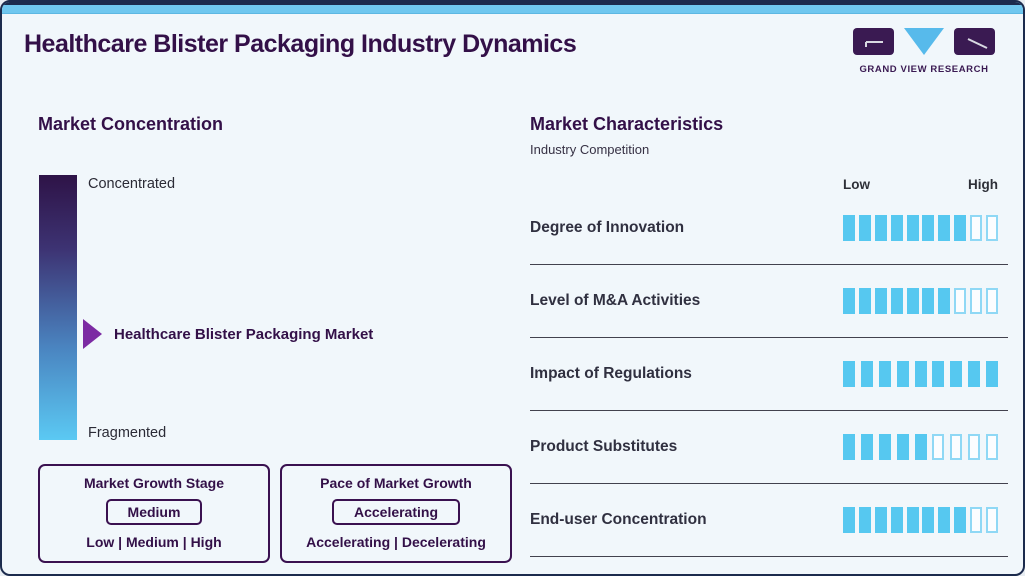  I want to click on market-position-label: Healthcare Blister Packaging Market, so click(244, 334).